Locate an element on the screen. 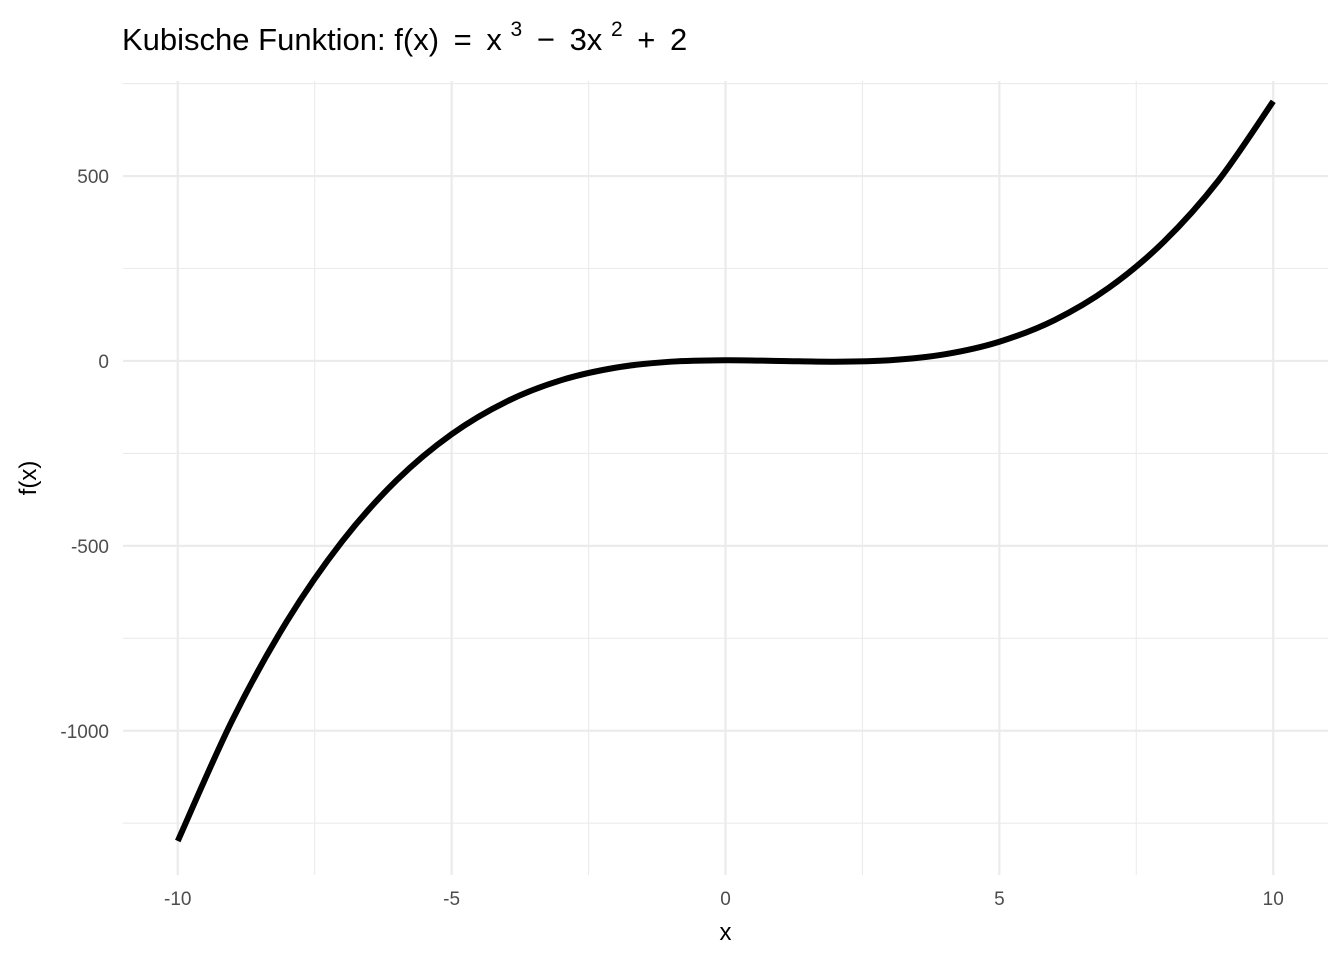 Image resolution: width=1344 pixels, height=960 pixels. title-x: x is located at coordinates (494, 39).